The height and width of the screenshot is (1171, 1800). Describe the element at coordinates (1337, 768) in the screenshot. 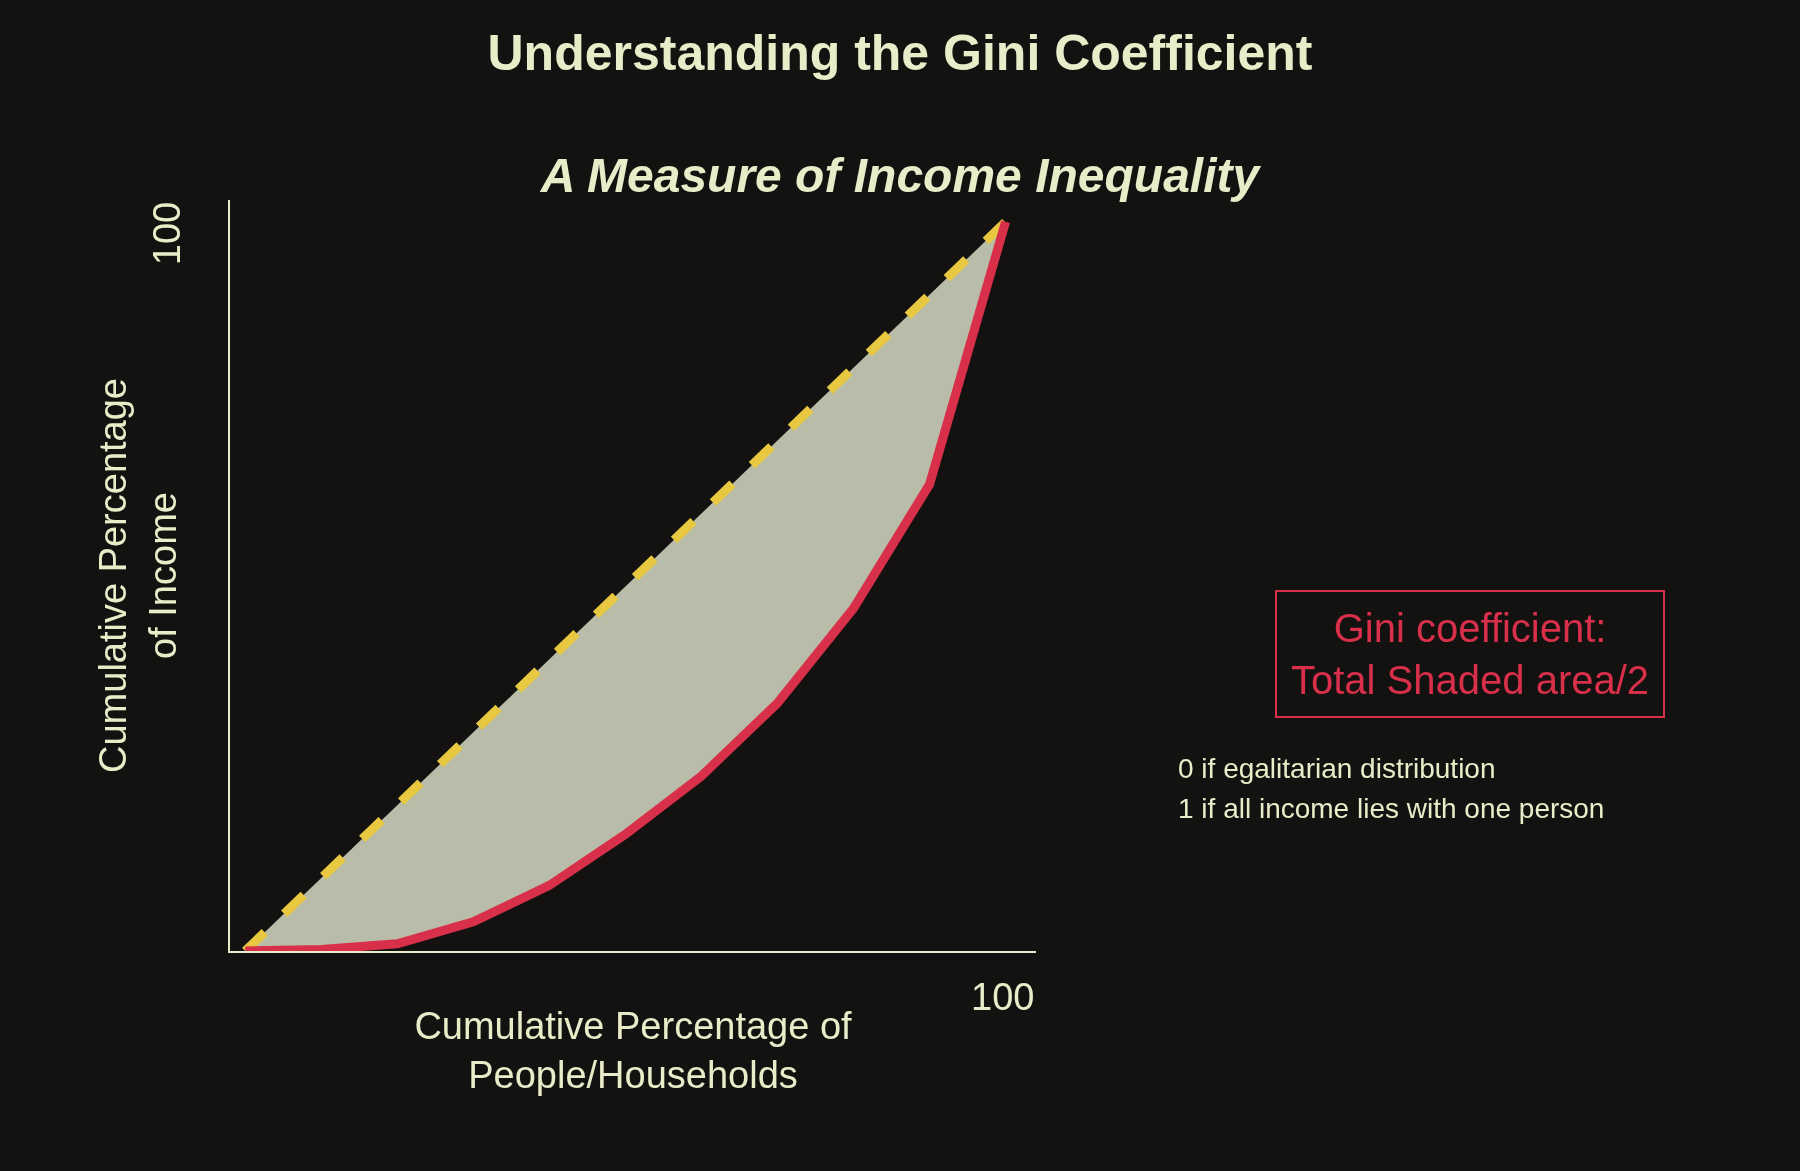

I see `text: 0 if egalitarian distribution` at that location.